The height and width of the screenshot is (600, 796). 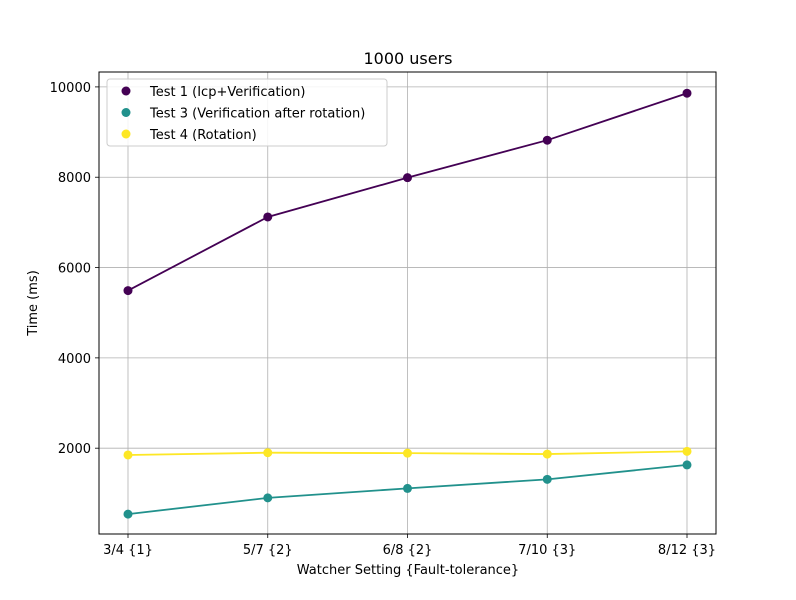 What do you see at coordinates (687, 550) in the screenshot?
I see `x-tick-label: 8/12 {3}` at bounding box center [687, 550].